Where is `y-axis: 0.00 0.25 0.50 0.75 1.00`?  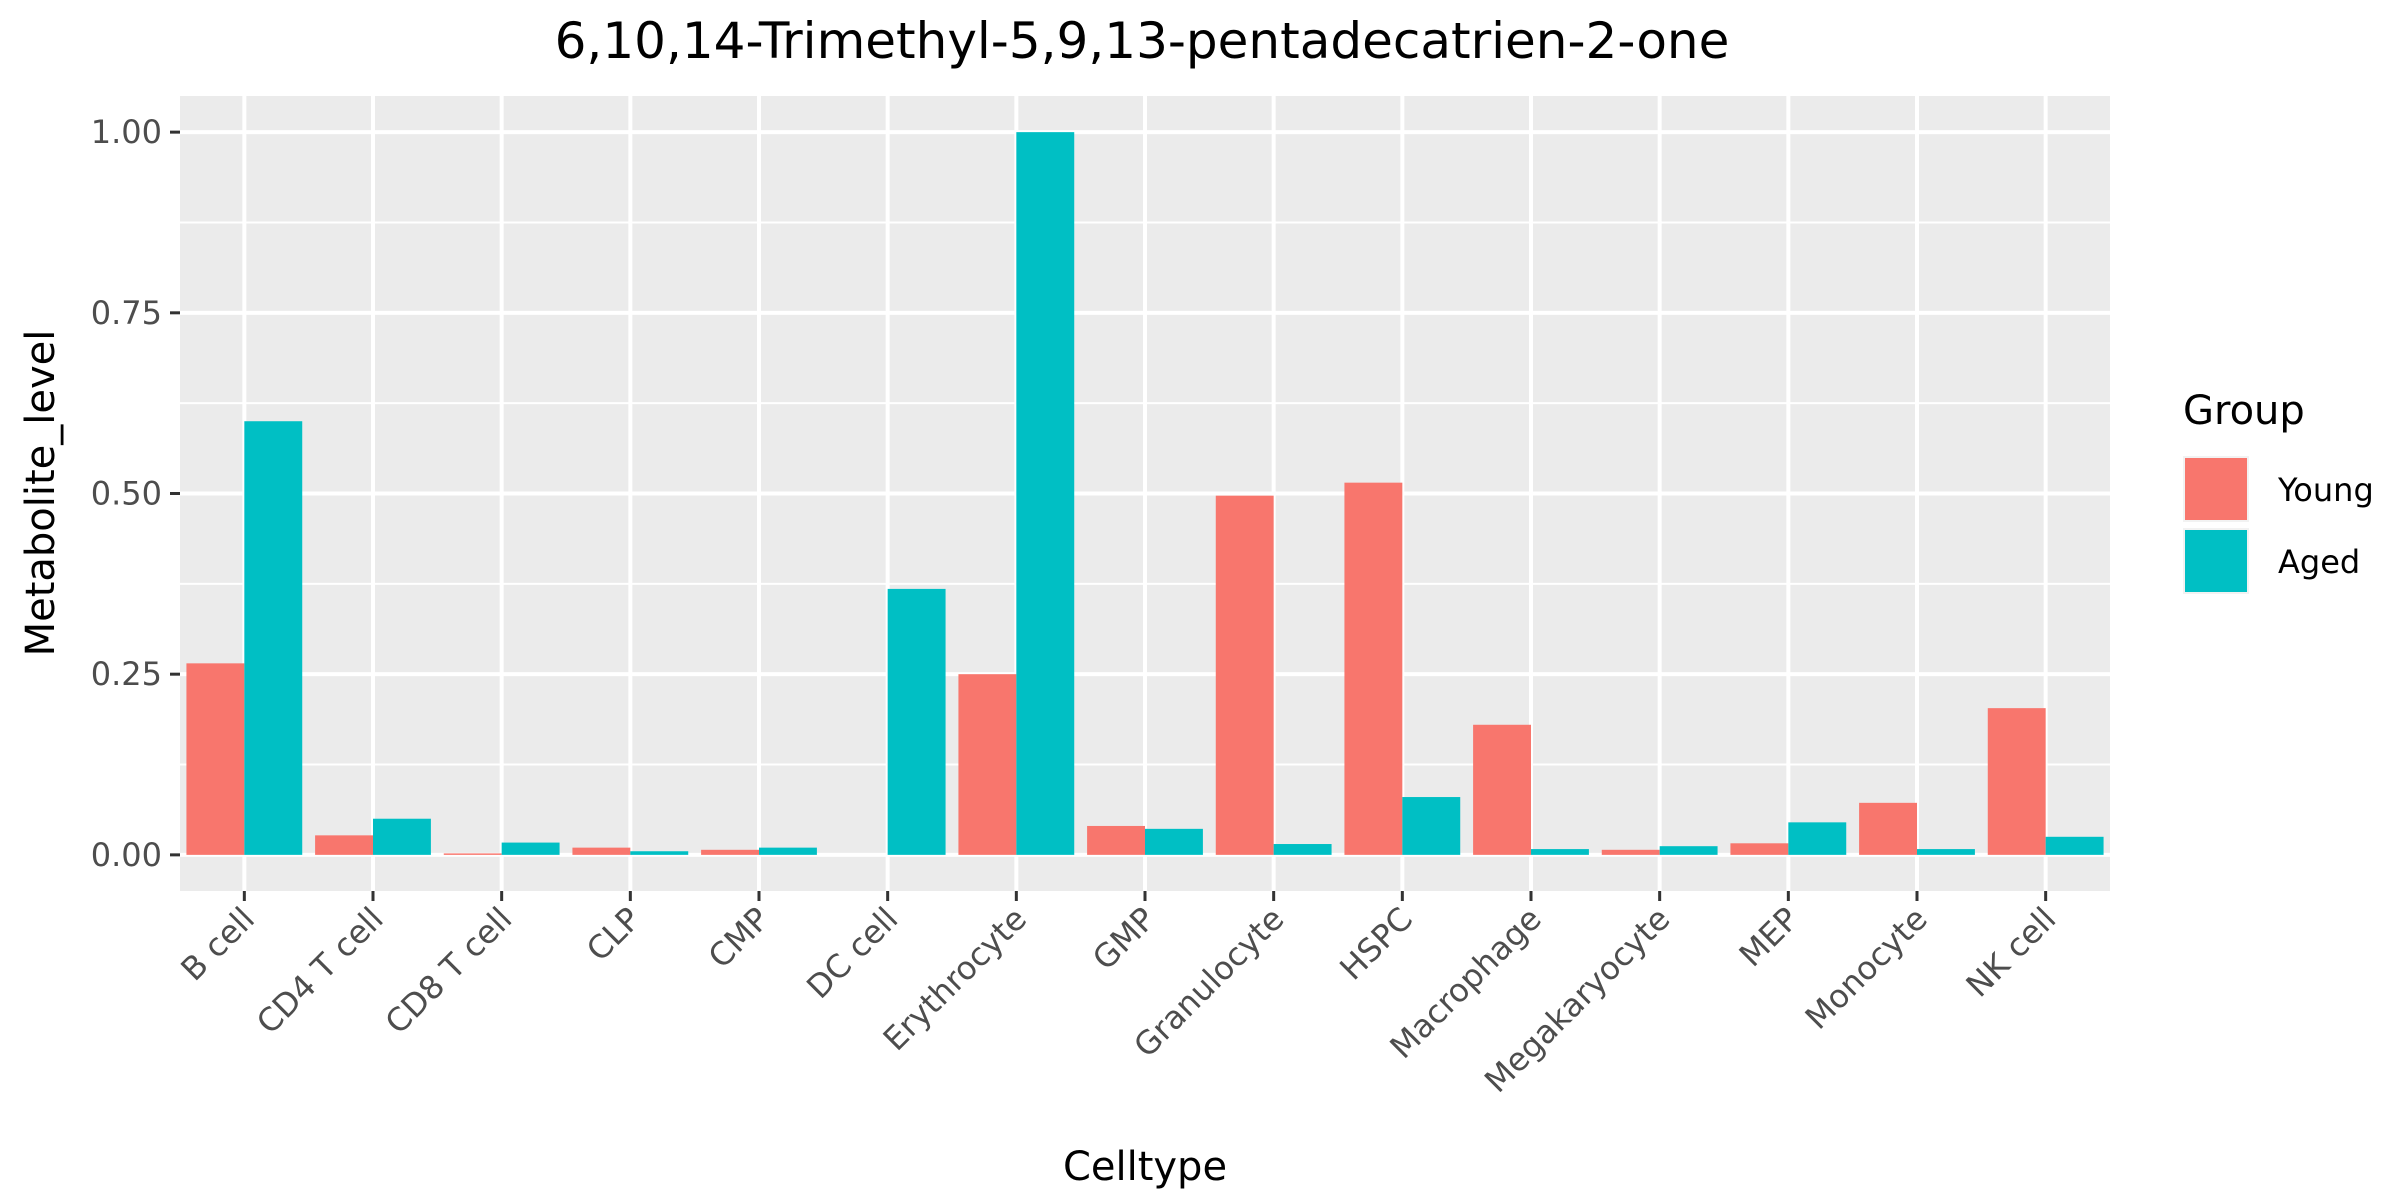 y-axis: 0.00 0.25 0.50 0.75 1.00 is located at coordinates (135, 493).